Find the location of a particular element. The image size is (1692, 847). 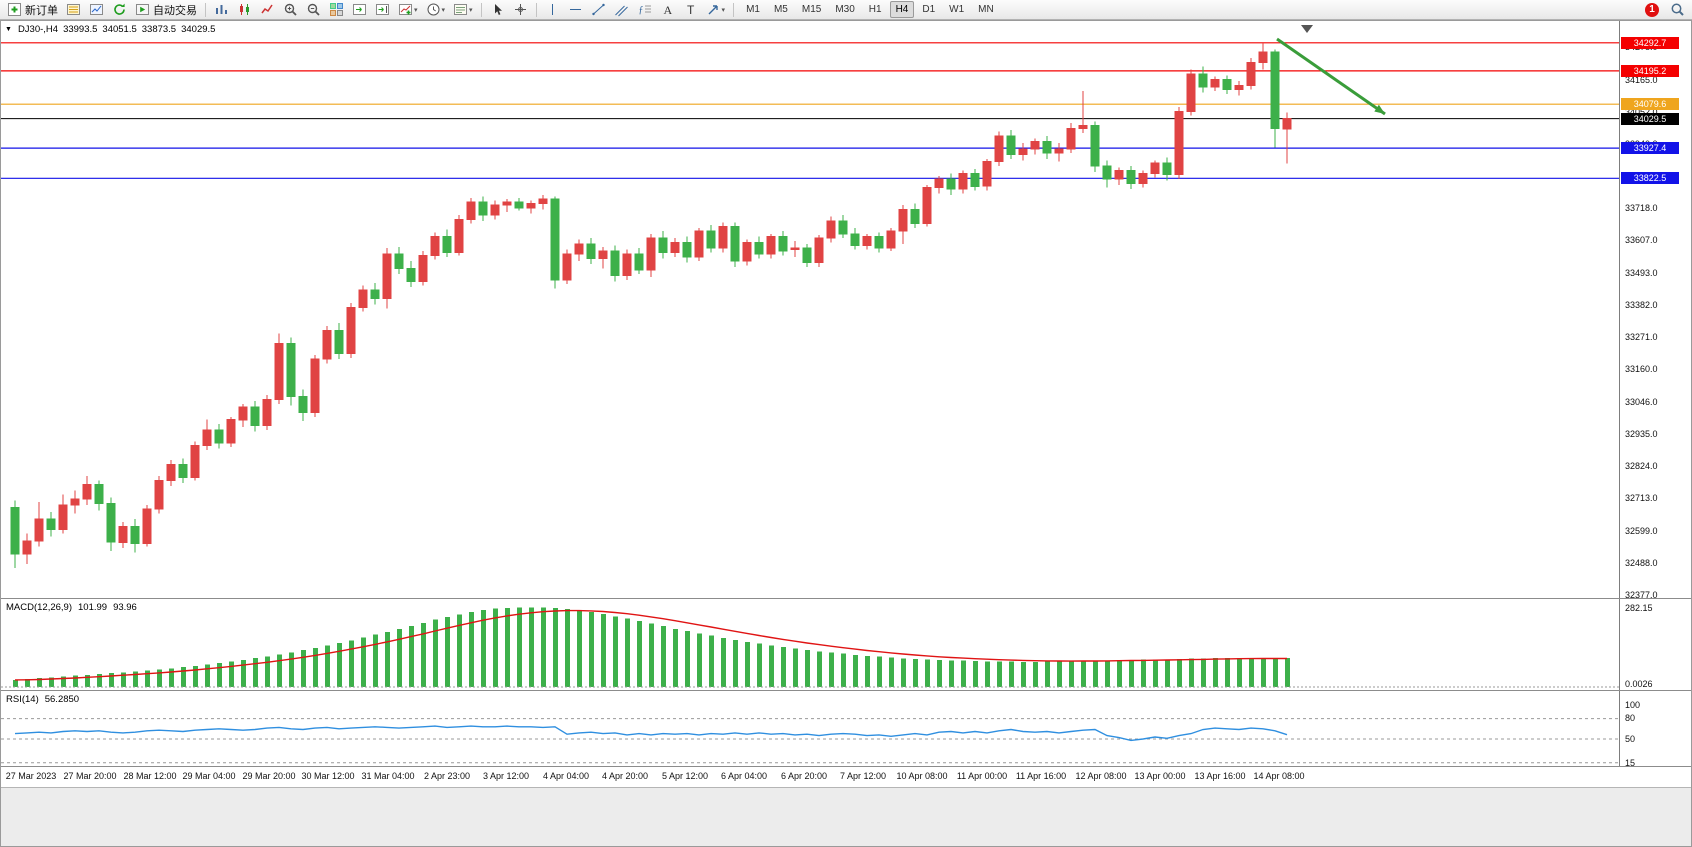

trend-arrow is located at coordinates (1331, 76).